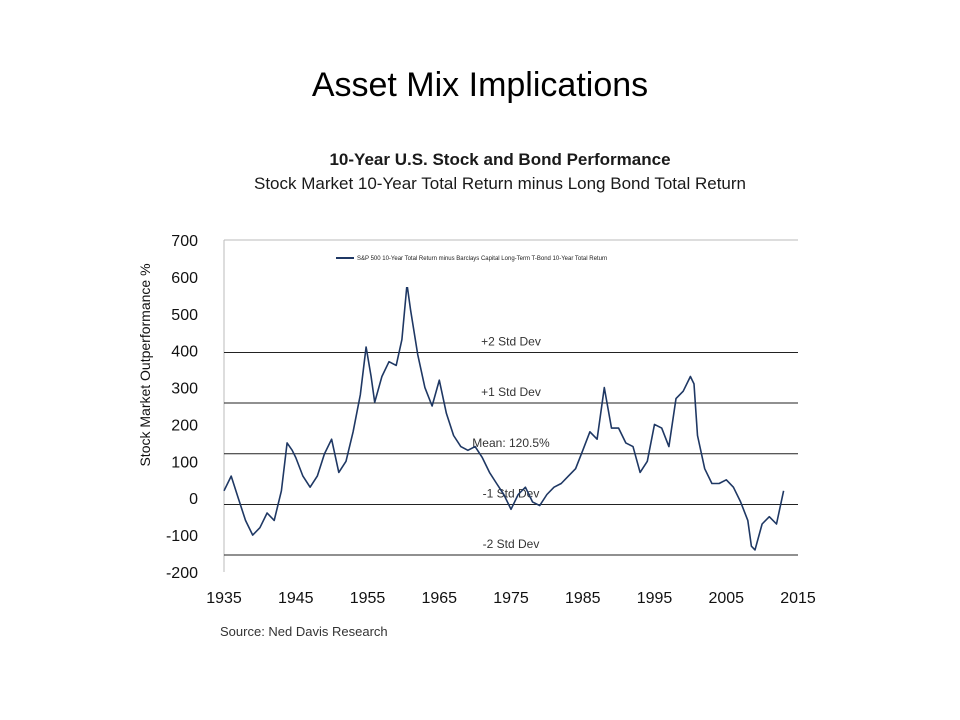 The image size is (960, 720). What do you see at coordinates (511, 392) in the screenshot?
I see `reference-line-label: +1 Std Dev` at bounding box center [511, 392].